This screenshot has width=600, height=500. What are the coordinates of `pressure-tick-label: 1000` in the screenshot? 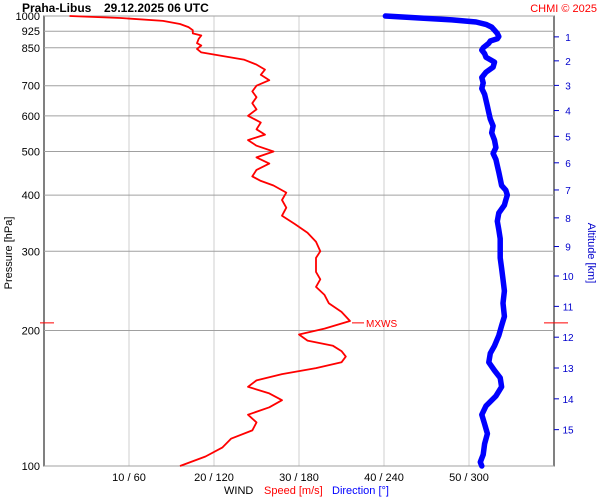 It's located at (28, 17).